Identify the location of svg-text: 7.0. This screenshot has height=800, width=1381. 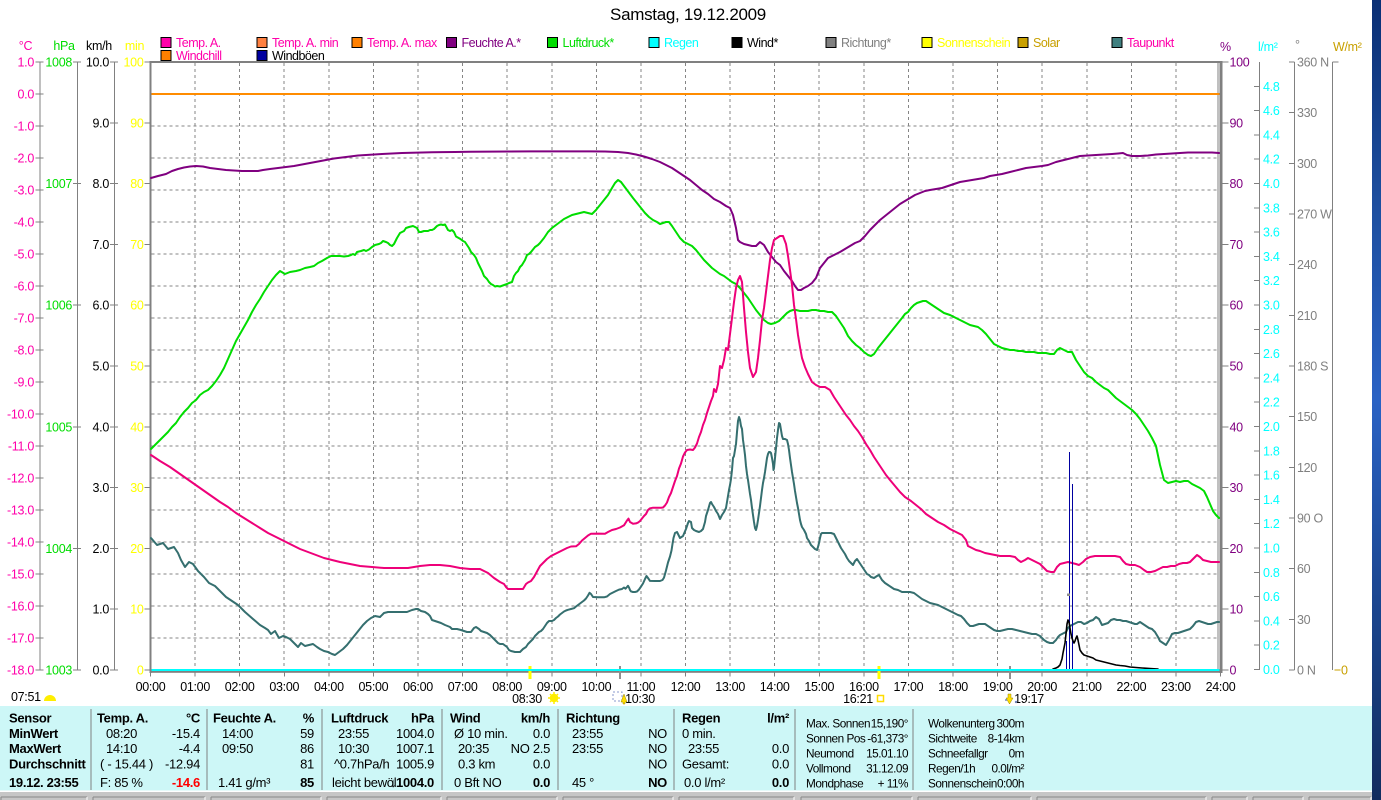
(101, 245).